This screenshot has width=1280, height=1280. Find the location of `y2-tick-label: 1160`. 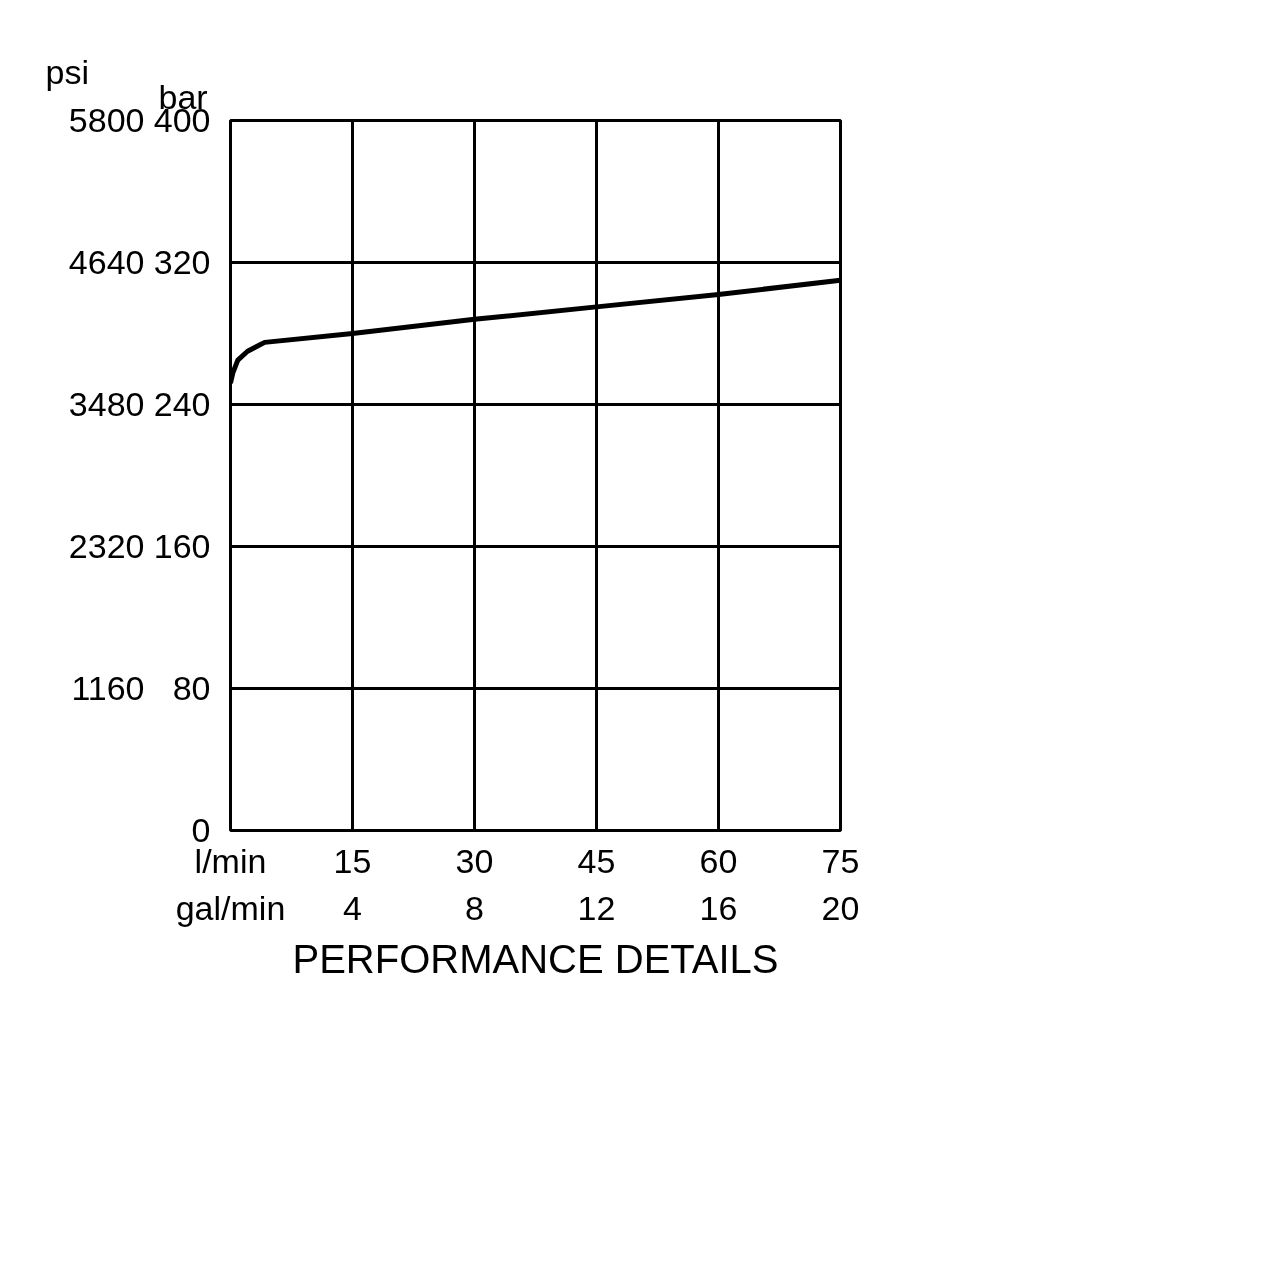

y2-tick-label: 1160 is located at coordinates (108, 688).